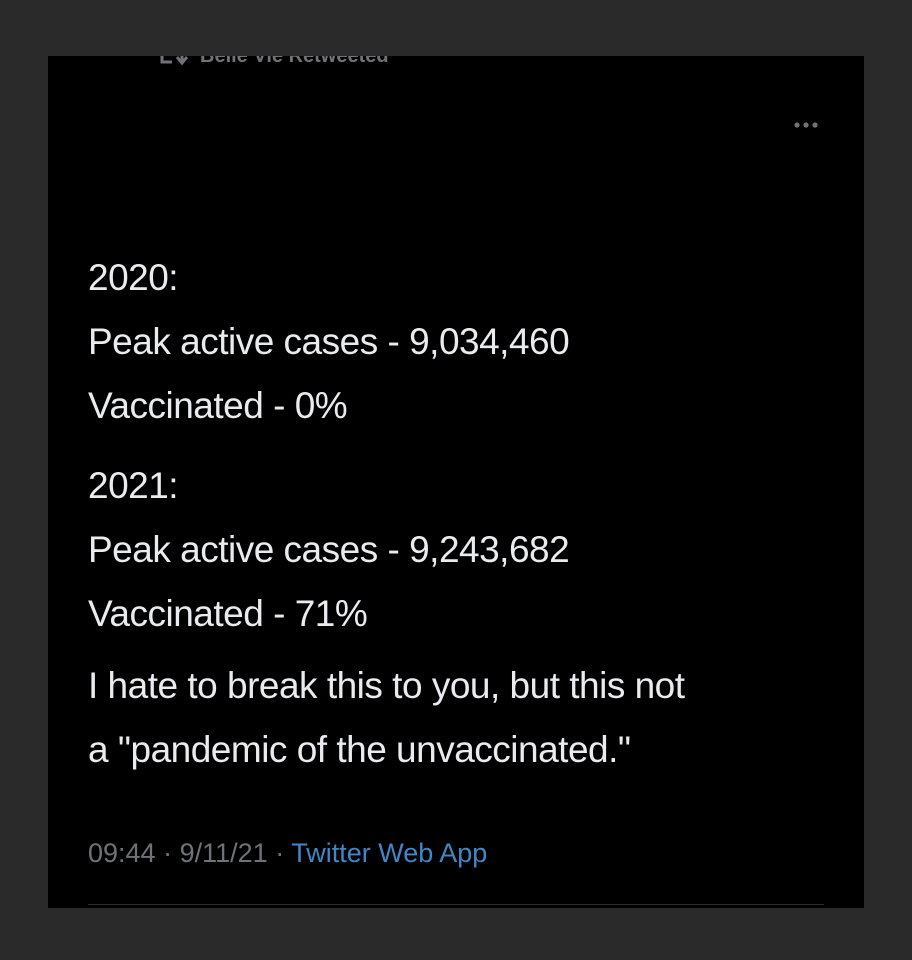 The image size is (912, 960). I want to click on vaccinated-2021: Vaccinated - 71%, so click(228, 613).